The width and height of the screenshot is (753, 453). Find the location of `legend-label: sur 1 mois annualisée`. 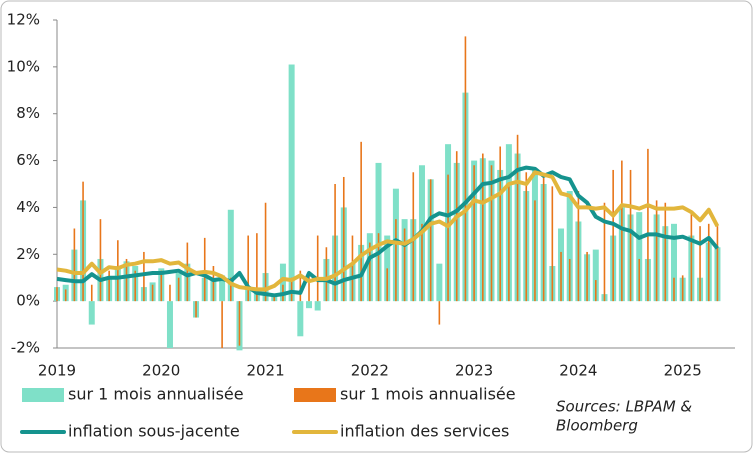

legend-label: sur 1 mois annualisée is located at coordinates (156, 394).